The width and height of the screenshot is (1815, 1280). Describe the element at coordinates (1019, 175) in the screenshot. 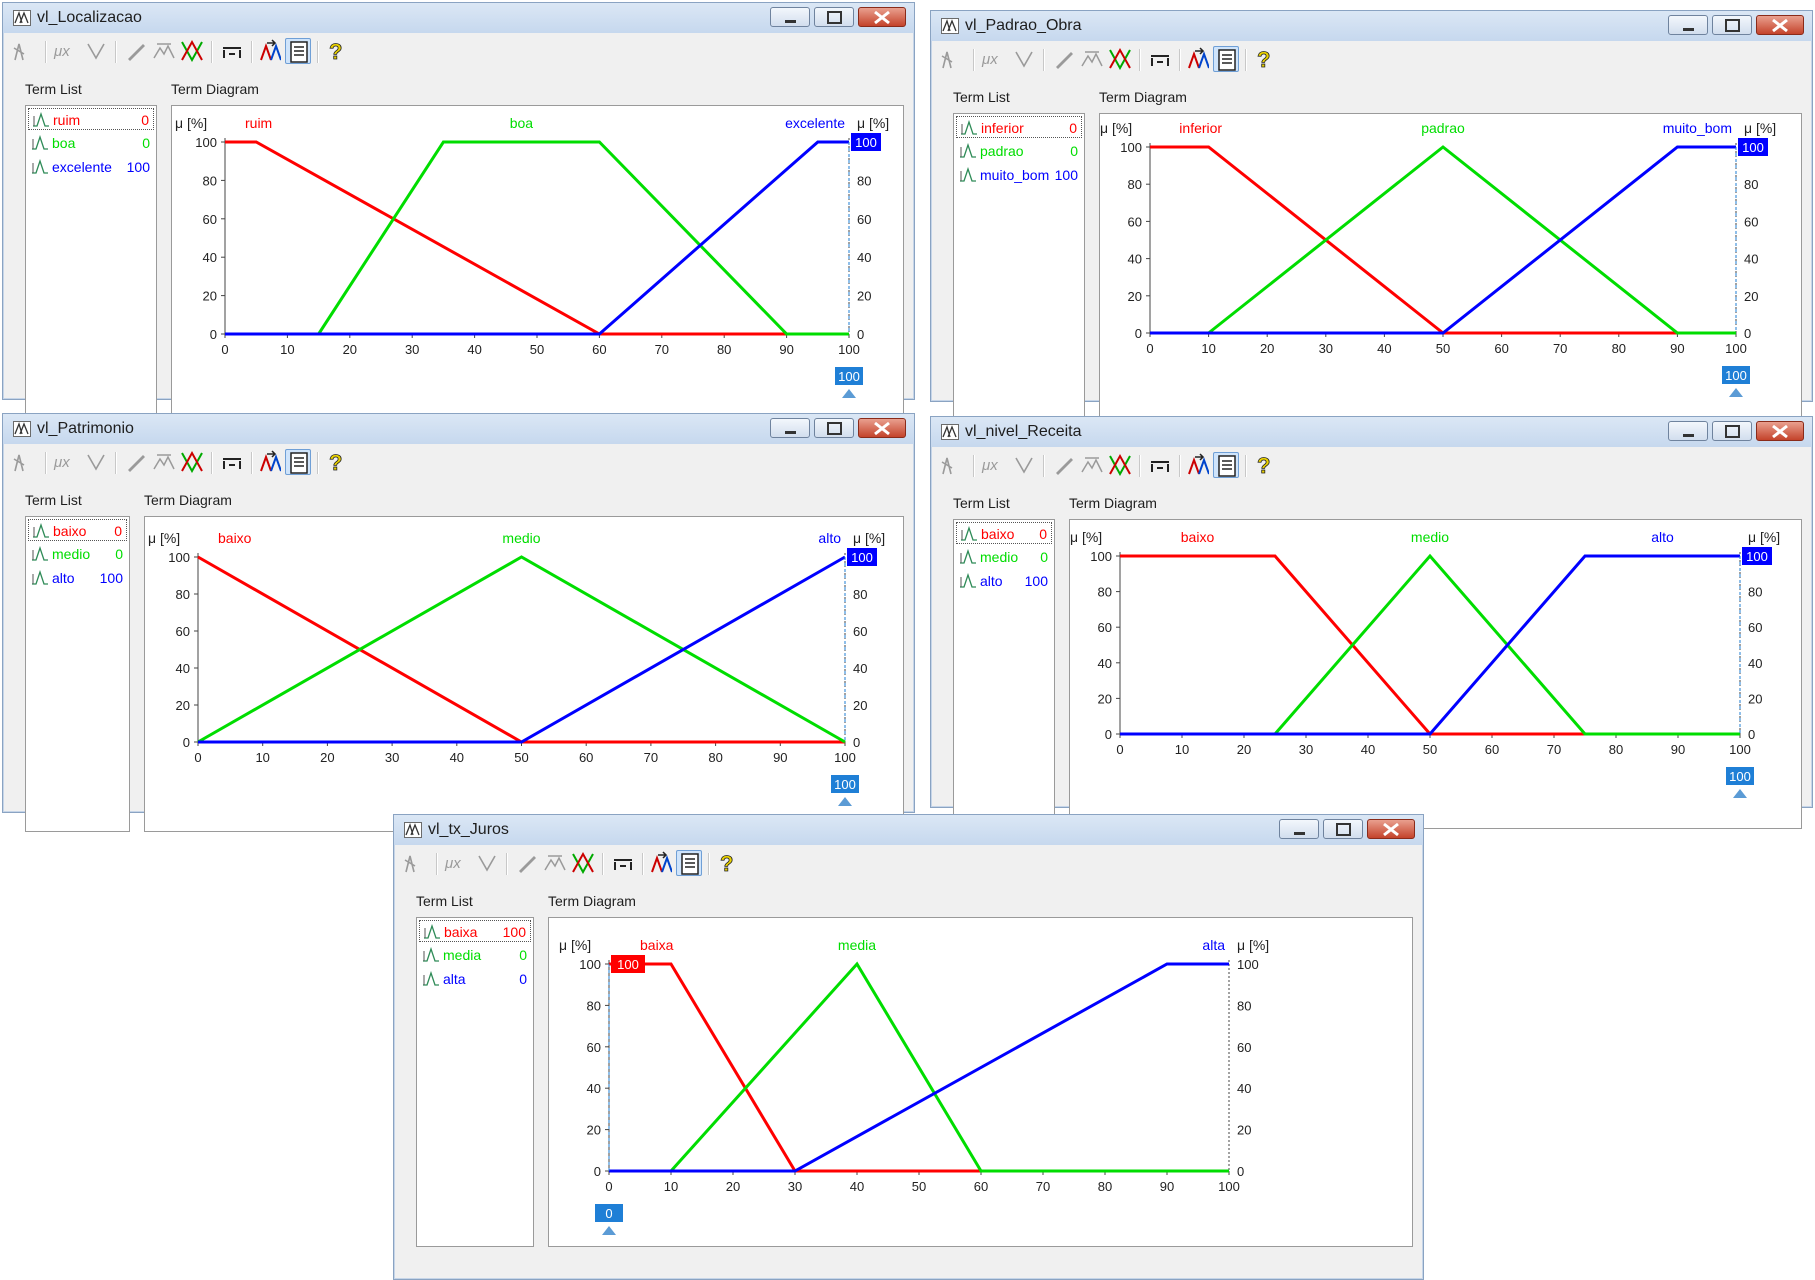

I see `term-item-muito-bom: muito_bom 100` at that location.